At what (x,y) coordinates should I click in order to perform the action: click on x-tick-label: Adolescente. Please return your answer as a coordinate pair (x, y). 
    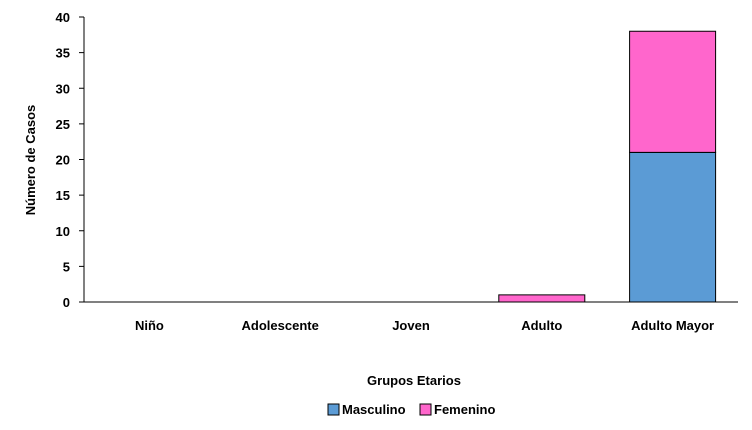
    Looking at the image, I should click on (280, 325).